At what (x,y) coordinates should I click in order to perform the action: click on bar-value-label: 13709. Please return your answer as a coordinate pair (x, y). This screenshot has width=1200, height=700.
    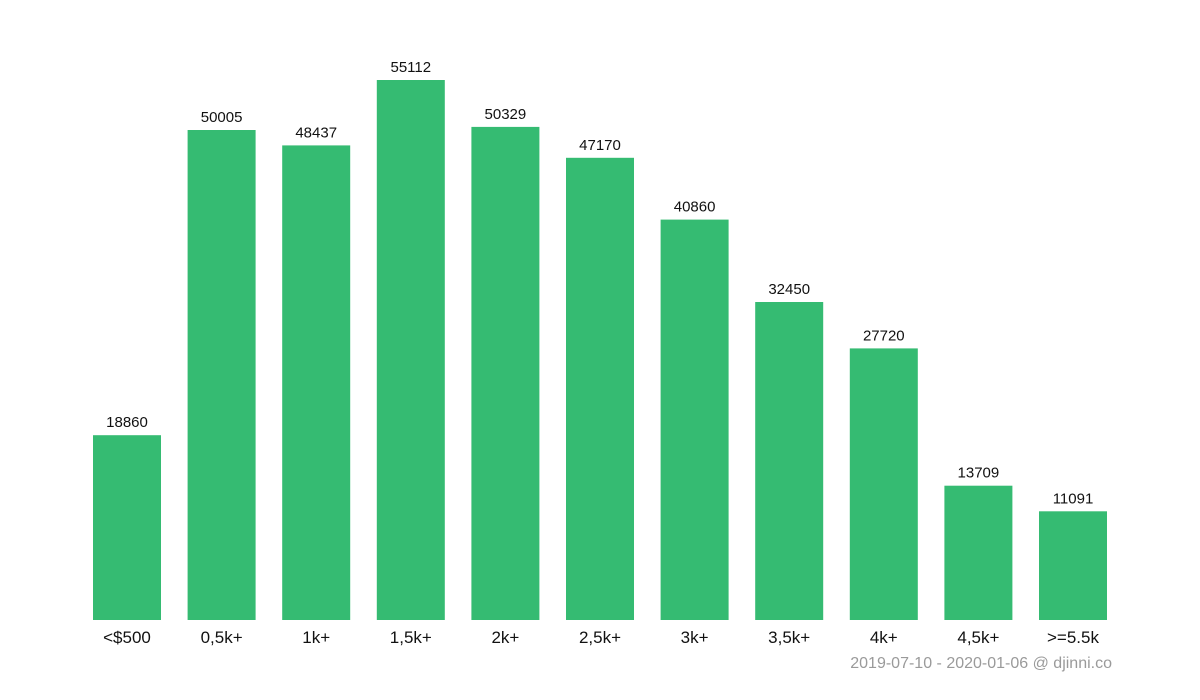
    Looking at the image, I should click on (979, 473).